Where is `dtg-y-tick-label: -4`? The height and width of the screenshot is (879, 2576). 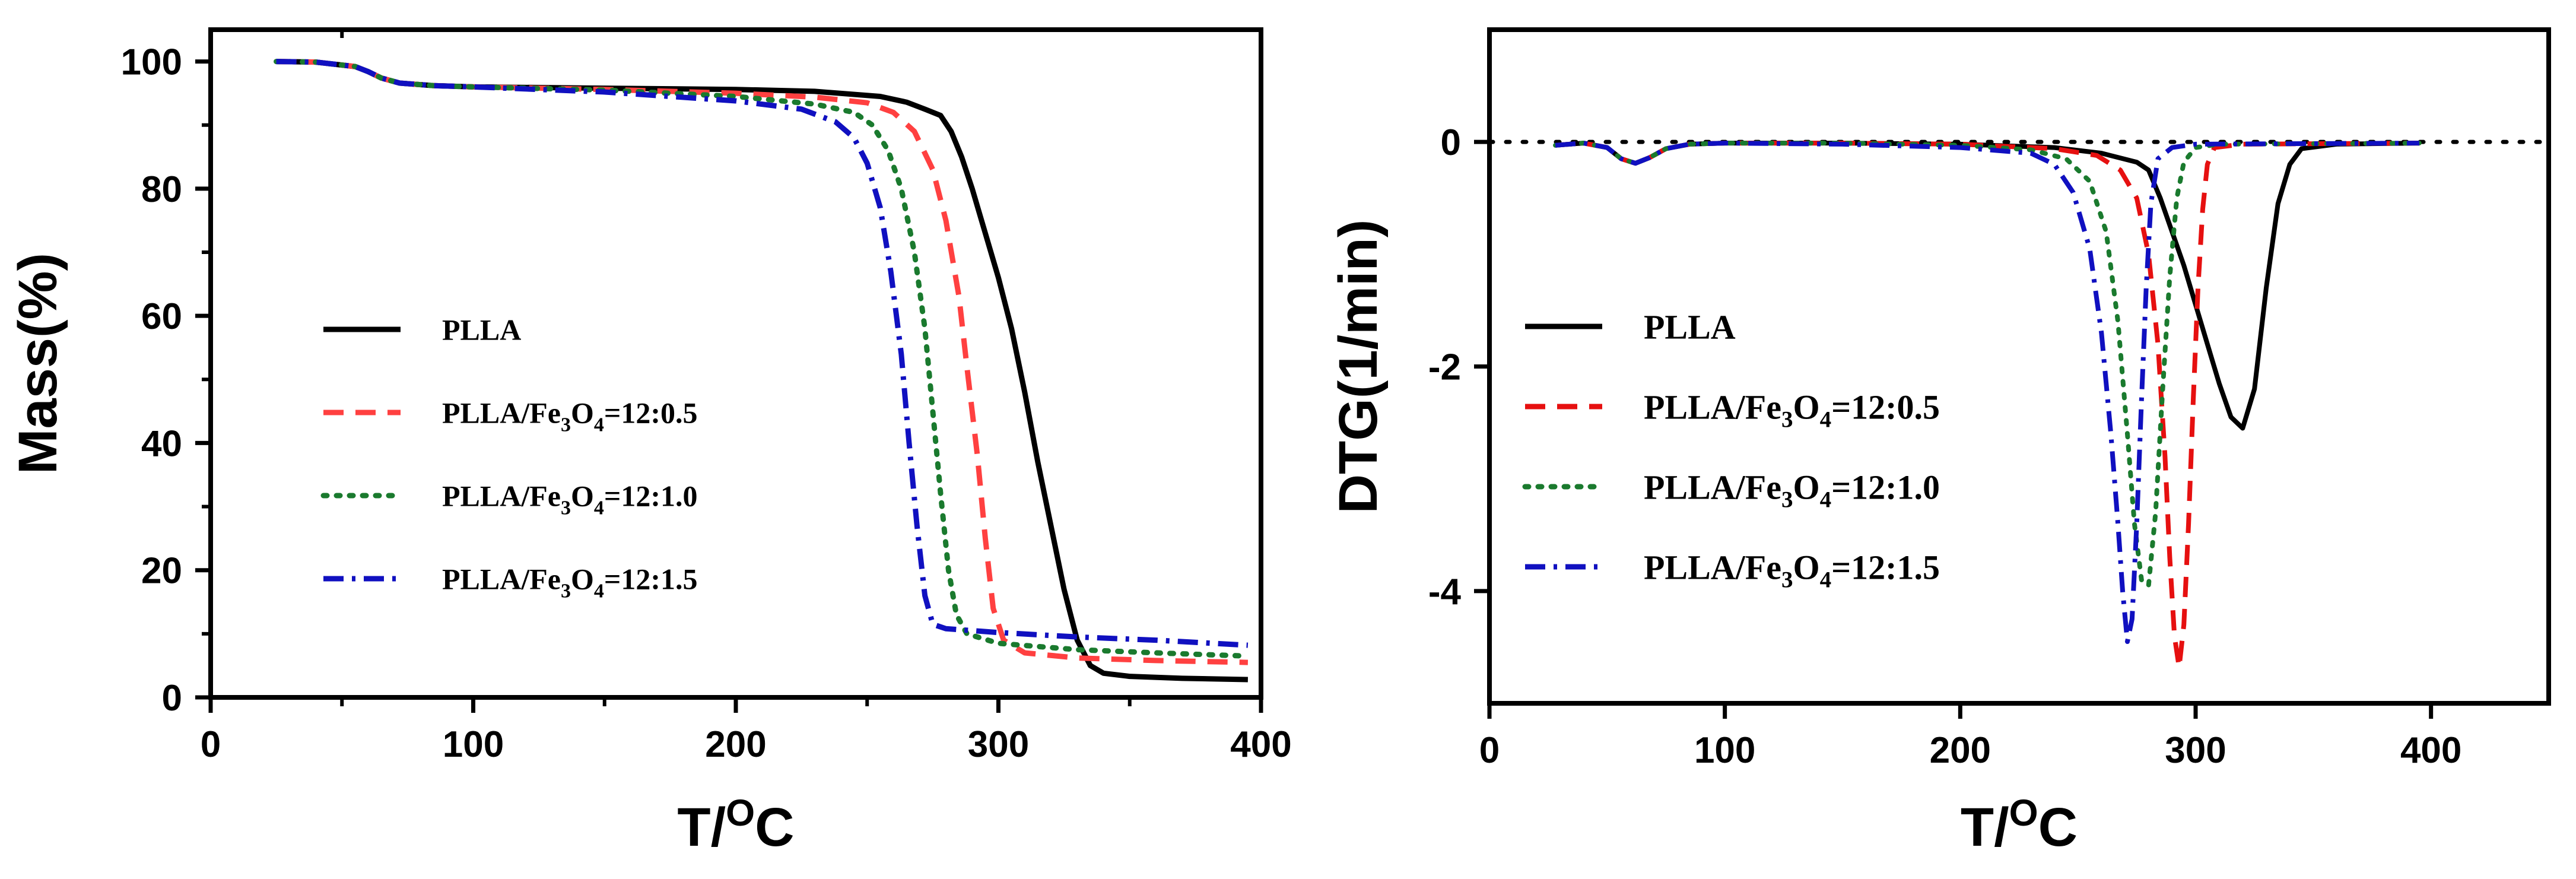 dtg-y-tick-label: -4 is located at coordinates (1445, 592).